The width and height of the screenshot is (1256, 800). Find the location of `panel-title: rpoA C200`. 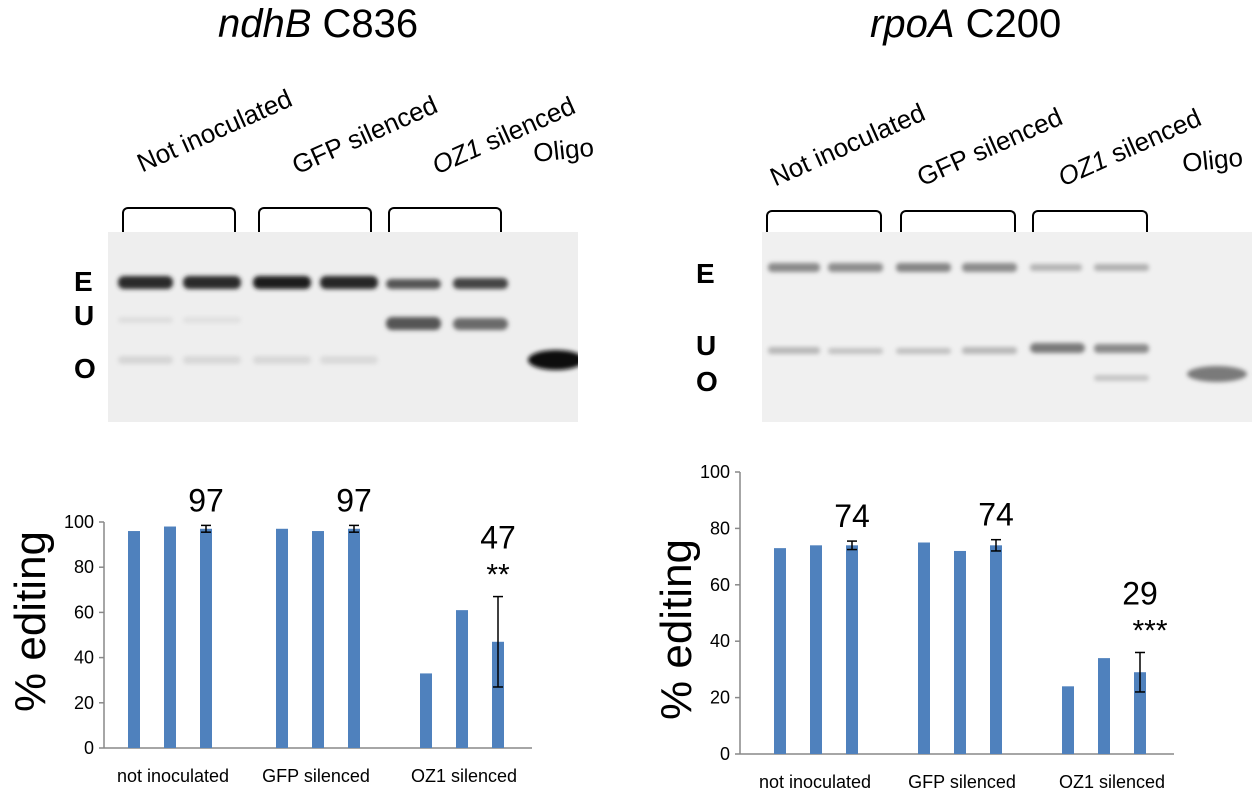

panel-title: rpoA C200 is located at coordinates (965, 24).